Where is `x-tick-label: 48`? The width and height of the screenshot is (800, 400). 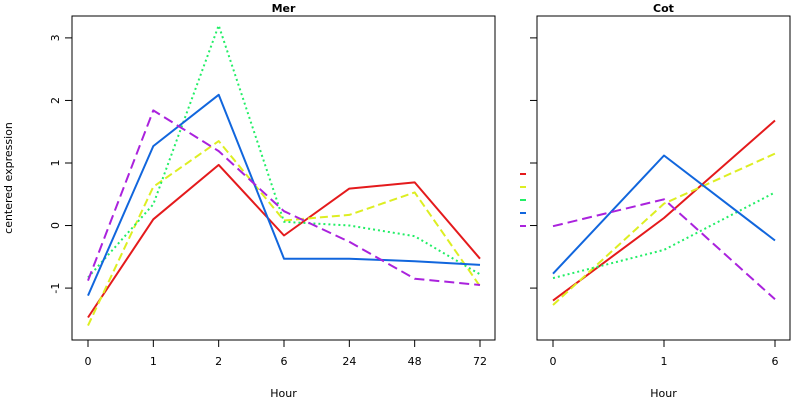 x-tick-label: 48 is located at coordinates (415, 361).